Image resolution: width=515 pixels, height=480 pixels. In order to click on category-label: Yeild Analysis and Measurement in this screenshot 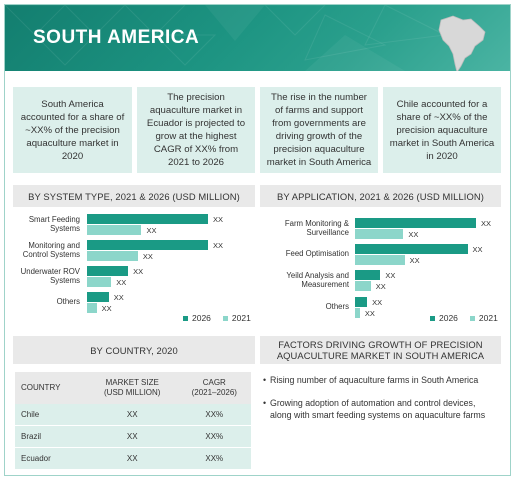, I will do `click(317, 280)`.